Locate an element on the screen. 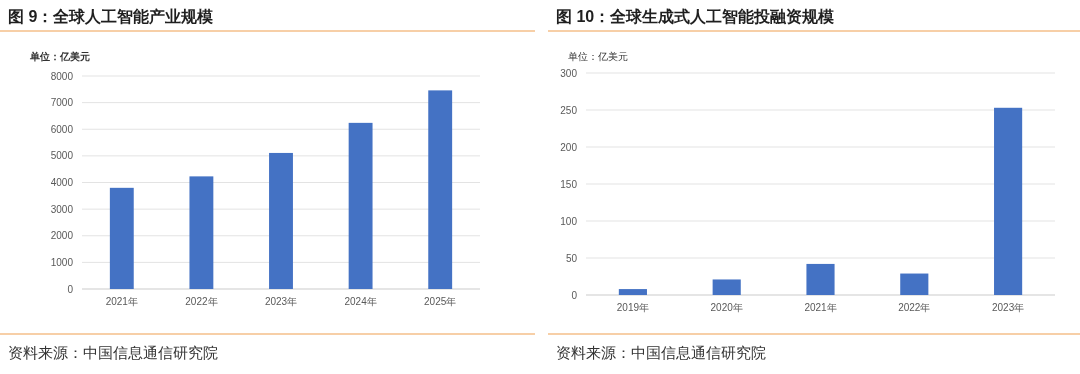 Image resolution: width=1080 pixels, height=374 pixels. y-tick-label: 6000 is located at coordinates (62, 129).